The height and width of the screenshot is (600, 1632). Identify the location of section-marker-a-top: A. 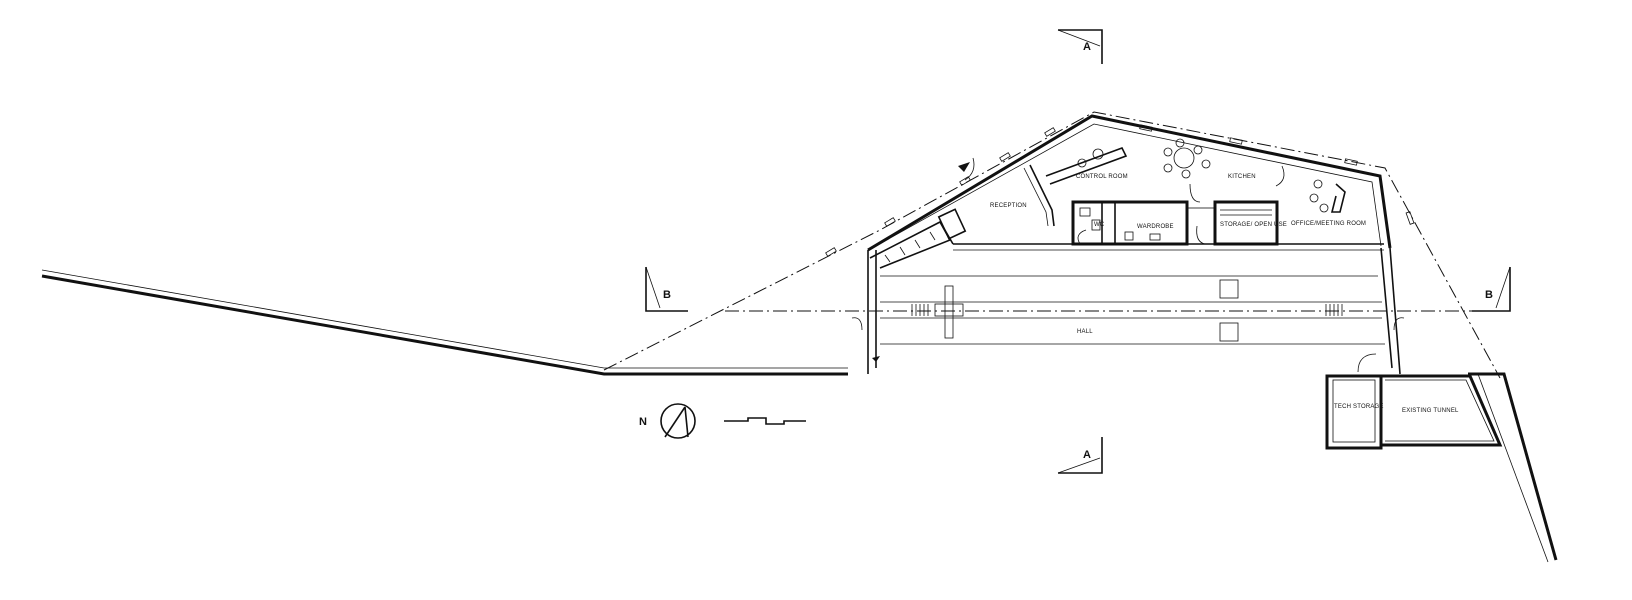
(1080, 46).